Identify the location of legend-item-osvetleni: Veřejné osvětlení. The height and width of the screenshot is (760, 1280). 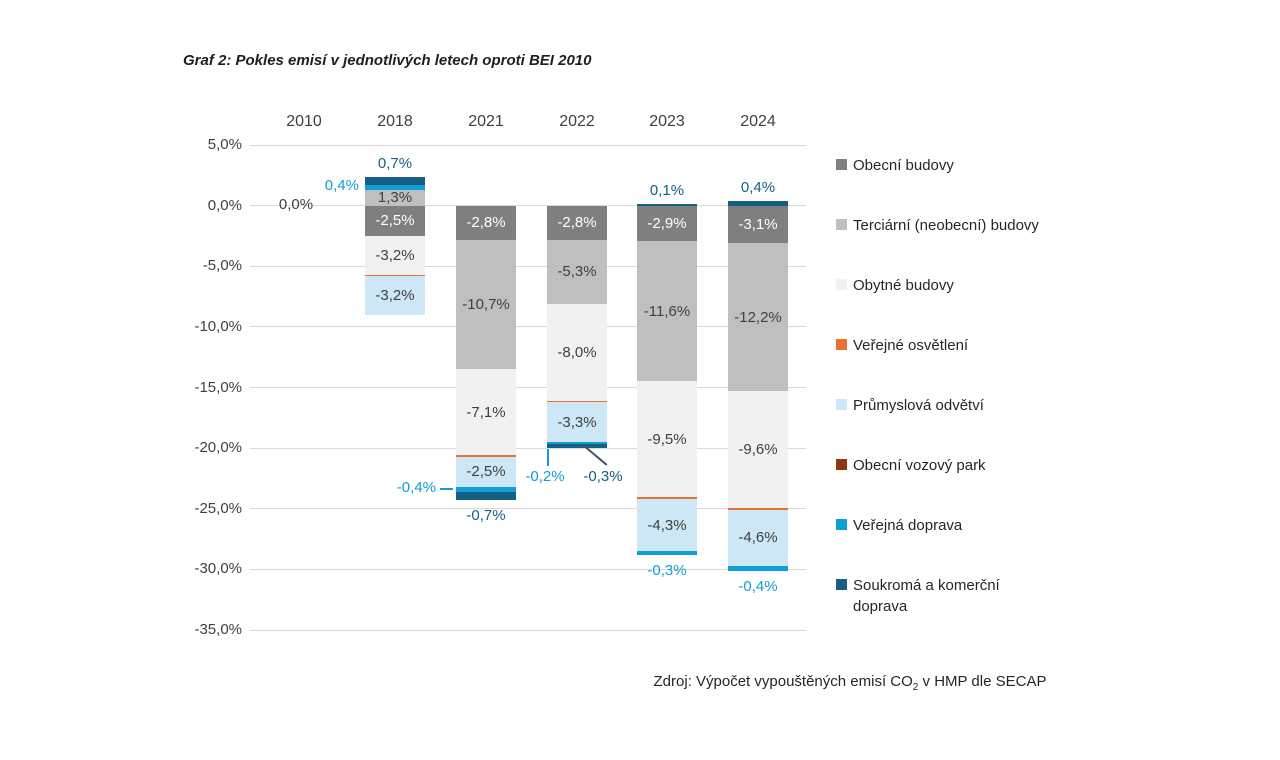
(944, 345).